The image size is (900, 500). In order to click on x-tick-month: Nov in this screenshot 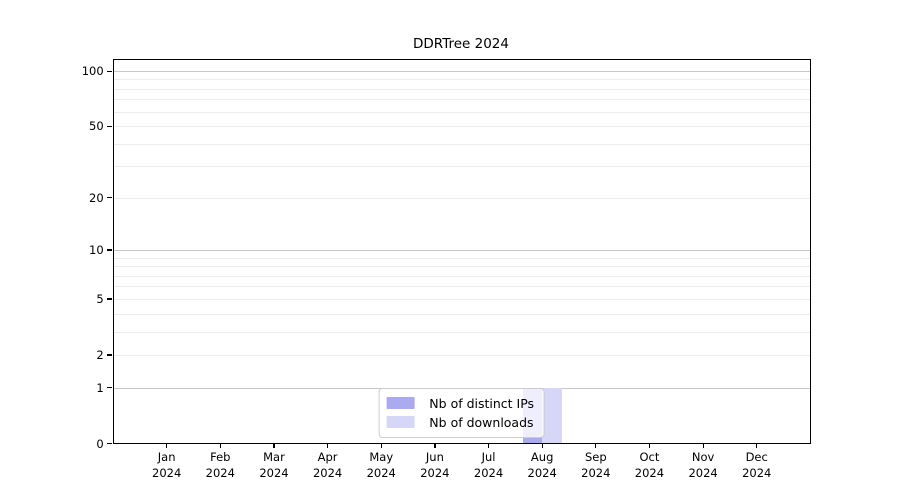, I will do `click(703, 457)`.